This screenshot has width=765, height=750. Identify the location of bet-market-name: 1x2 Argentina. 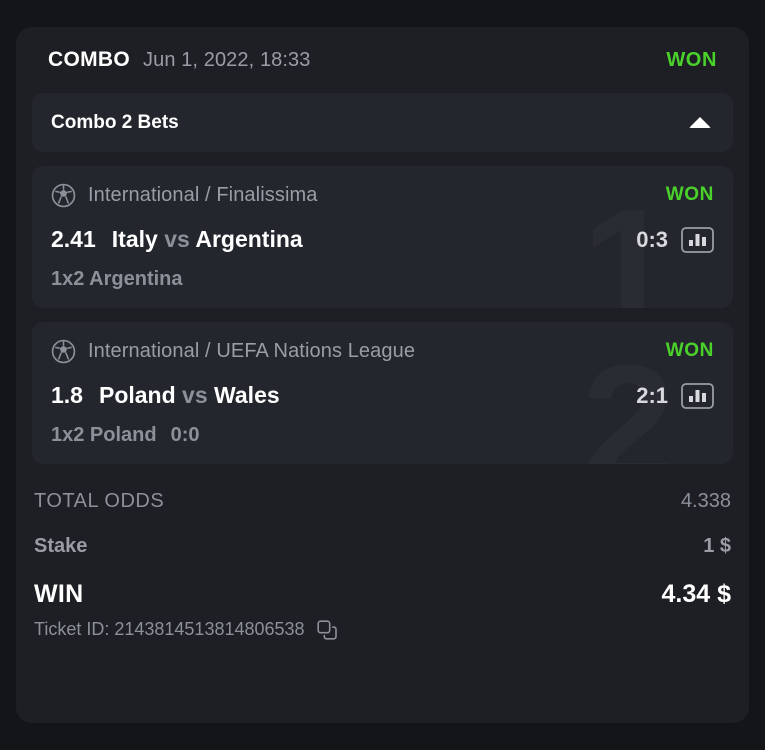
(117, 279).